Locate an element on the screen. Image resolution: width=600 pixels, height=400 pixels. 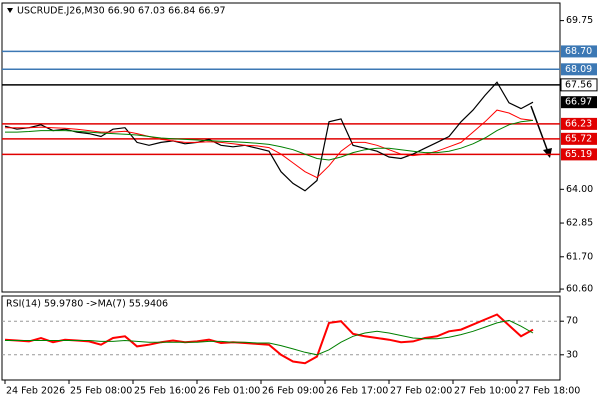
last-price-label: 66.97 is located at coordinates (578, 102).